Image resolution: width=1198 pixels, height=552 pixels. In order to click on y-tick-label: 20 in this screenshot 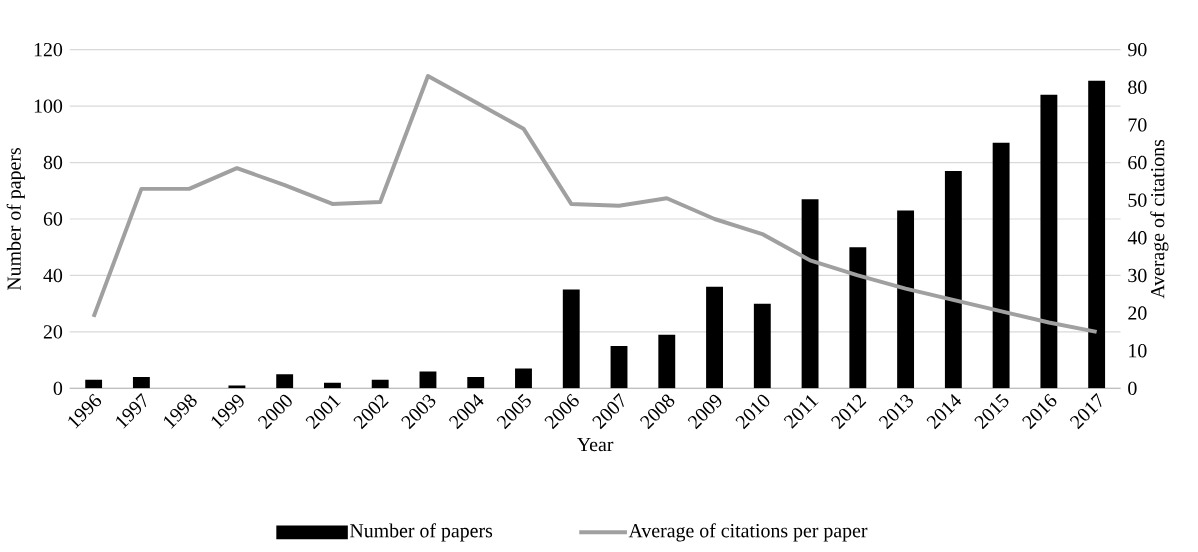, I will do `click(53, 332)`.